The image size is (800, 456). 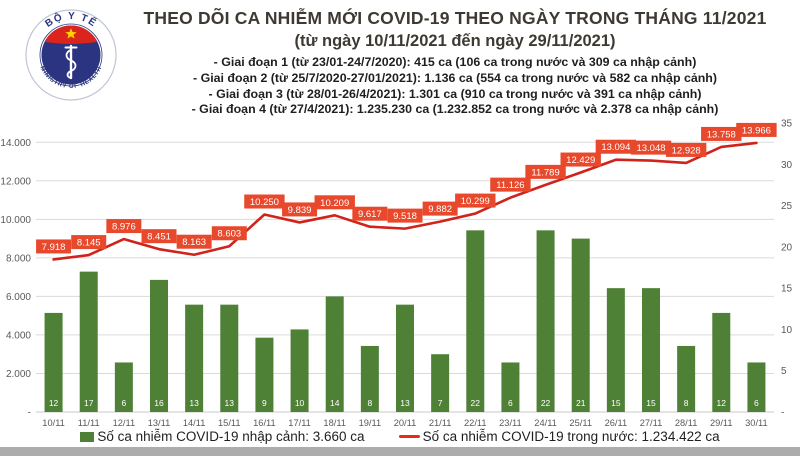 What do you see at coordinates (18, 297) in the screenshot?
I see `left-axis-tick-label: 6.000` at bounding box center [18, 297].